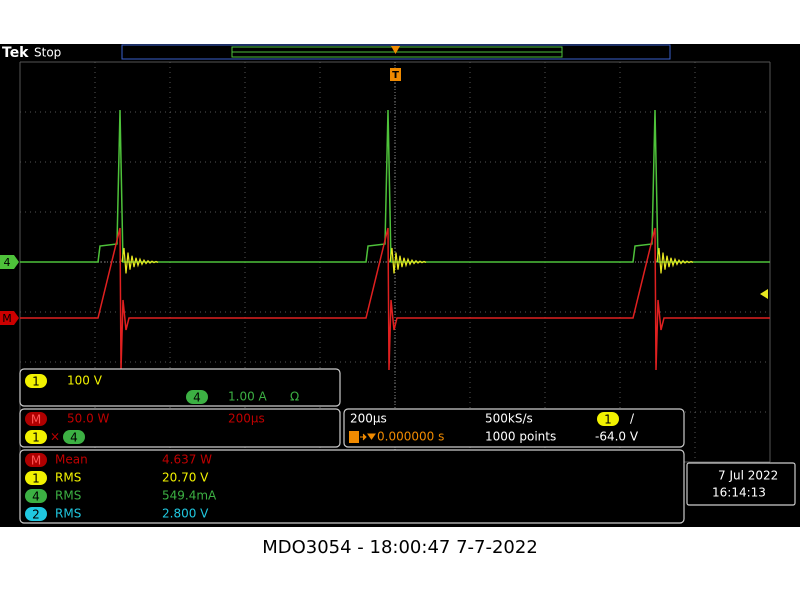  What do you see at coordinates (400, 547) in the screenshot?
I see `caption: MDO3054 - 18:00:47 7-7-2022` at bounding box center [400, 547].